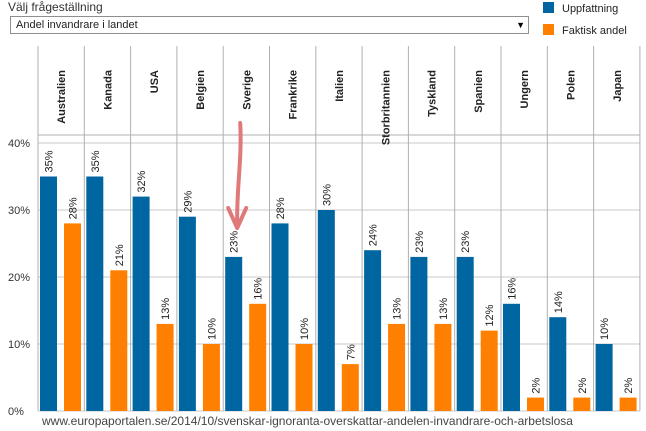  Describe the element at coordinates (327, 195) in the screenshot. I see `data-label: 30%` at that location.